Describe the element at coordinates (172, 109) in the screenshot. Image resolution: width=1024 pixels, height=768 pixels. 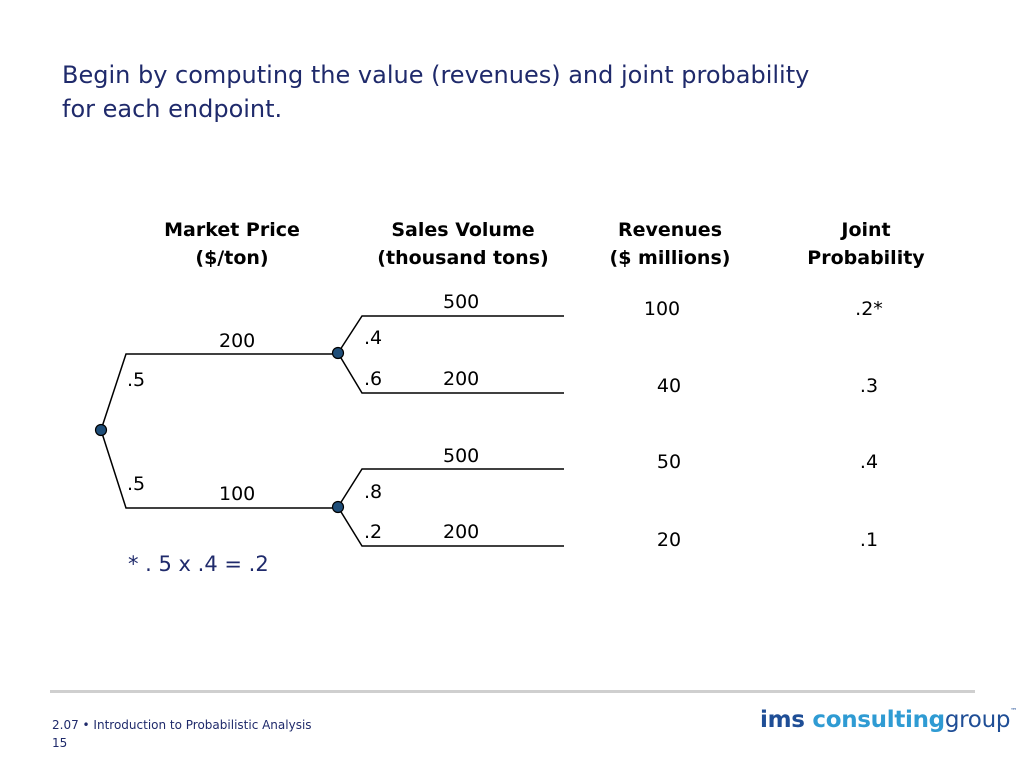
I see `slide-title-line-2: for each endpoint.` at that location.